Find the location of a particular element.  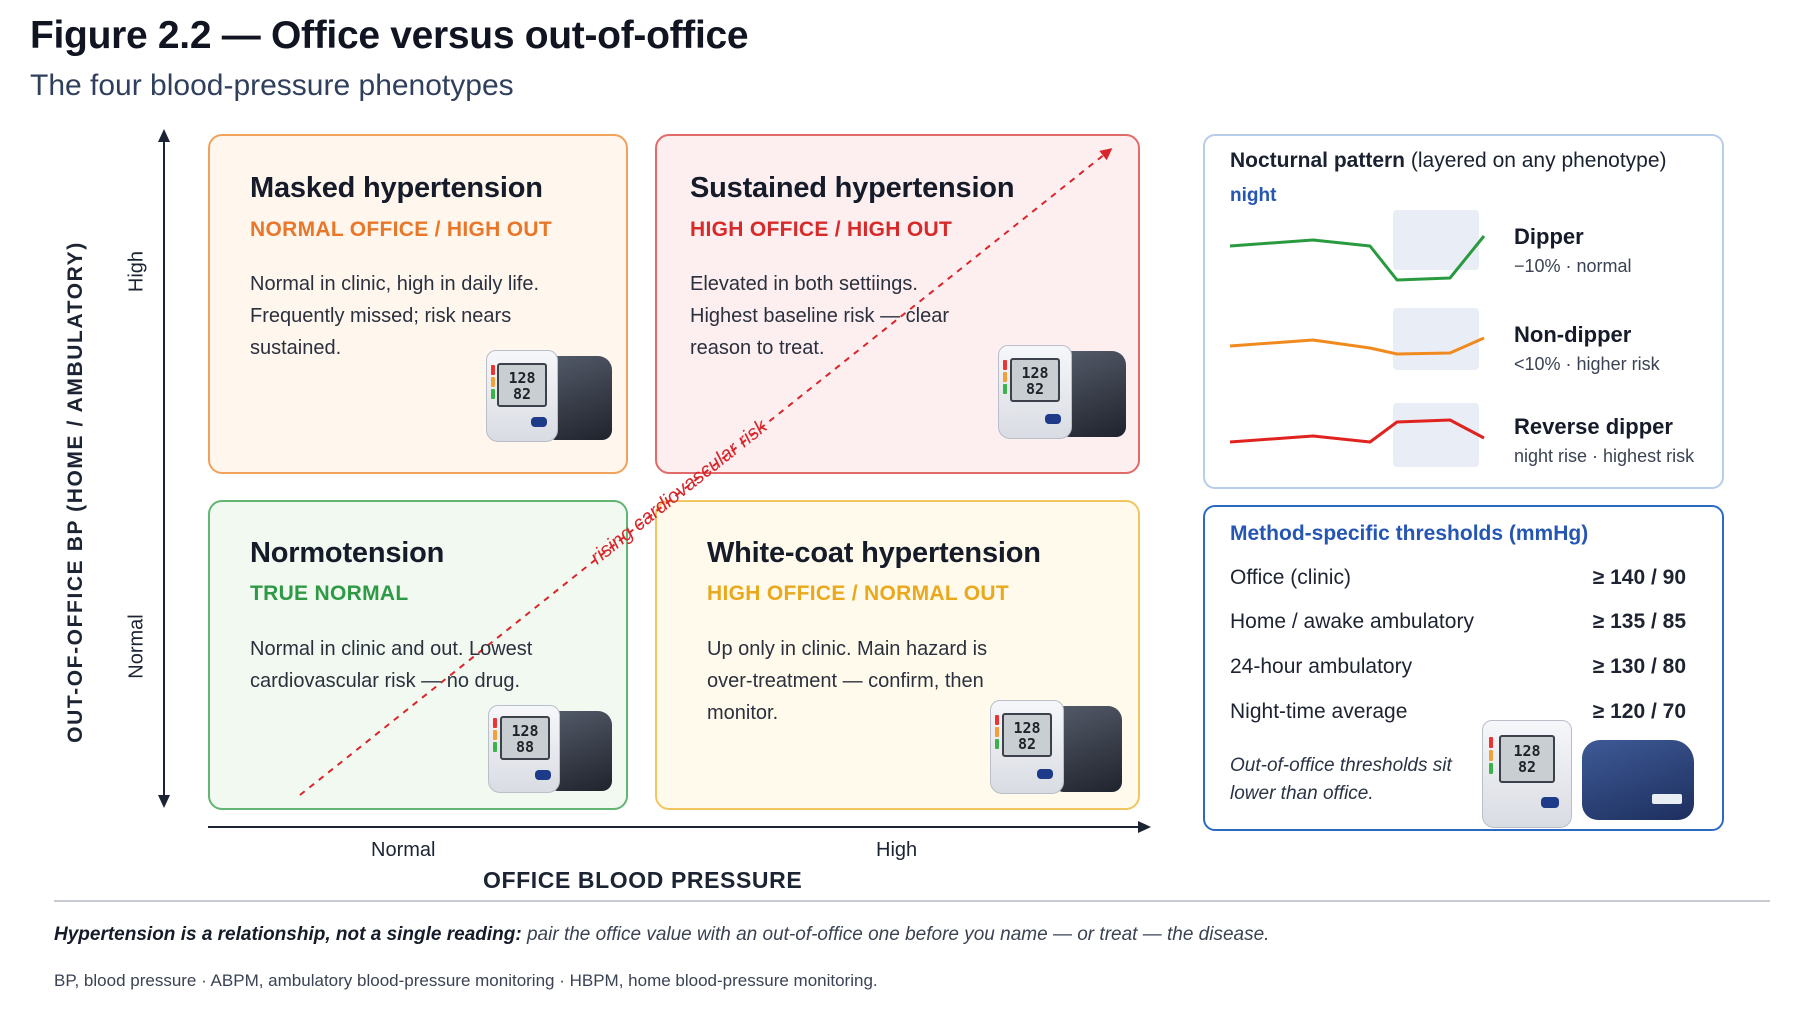

nocturnal-curves is located at coordinates (1357, 339).